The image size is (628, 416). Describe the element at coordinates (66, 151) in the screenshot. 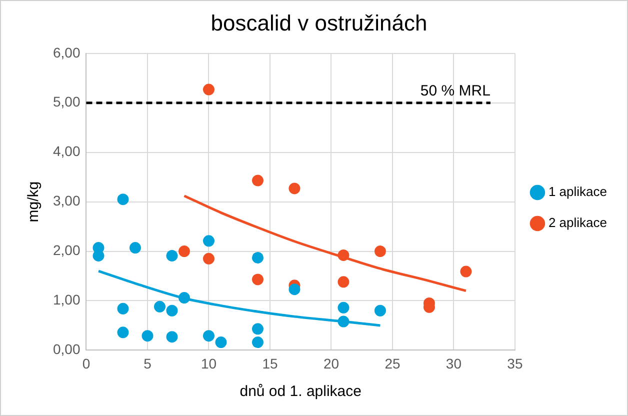

I see `y-tick-label: 4,00` at that location.